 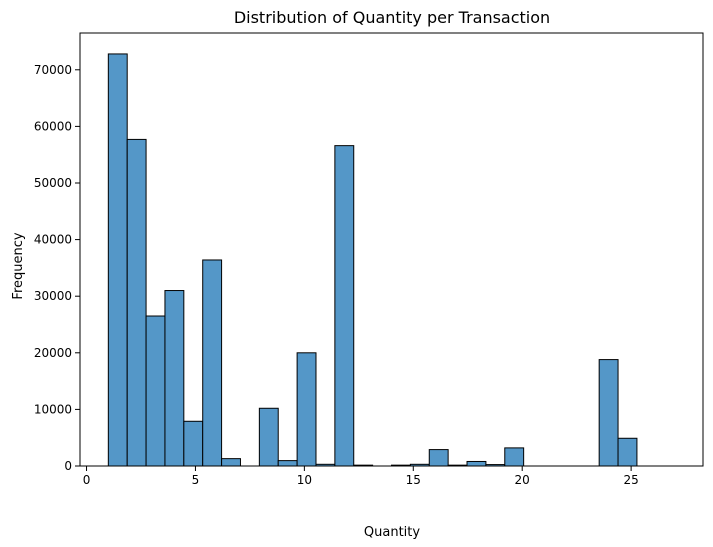 I want to click on x-axis-ticks: 0 5 10 15 20 25, so click(x=361, y=476).